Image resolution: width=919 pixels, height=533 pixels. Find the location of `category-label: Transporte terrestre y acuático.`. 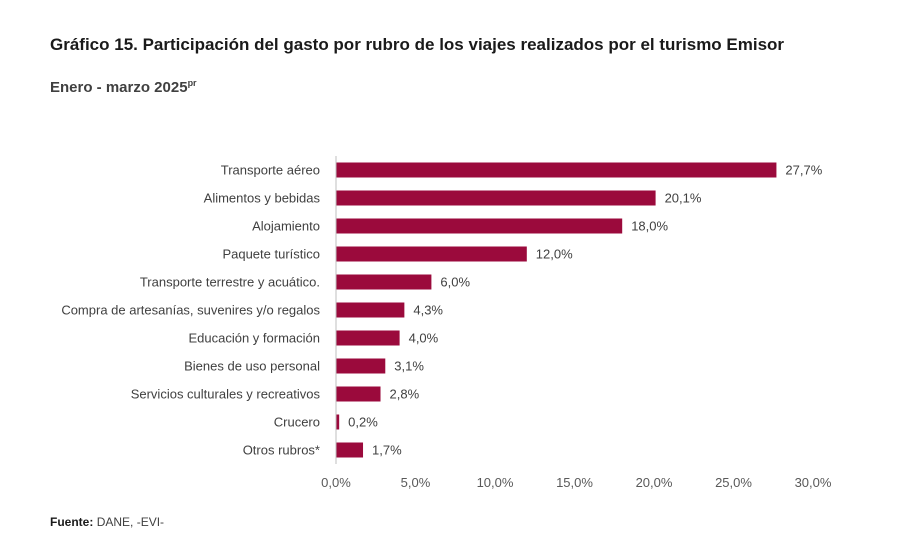

category-label: Transporte terrestre y acuático. is located at coordinates (230, 282).